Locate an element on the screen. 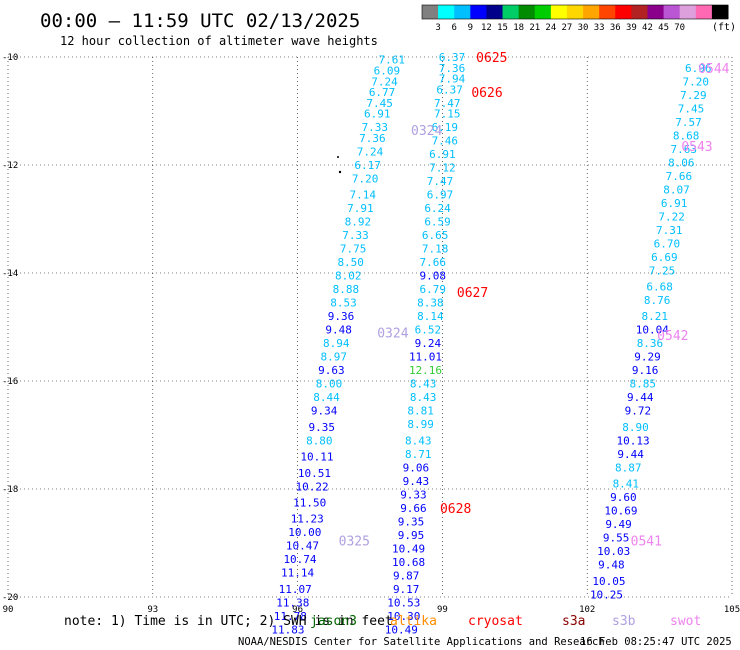 The image size is (740, 650). colorbar-legend: 3 6 9 12 15 18 21 24 27 30 33 36 39 42 45 70 is located at coordinates (575, 18).